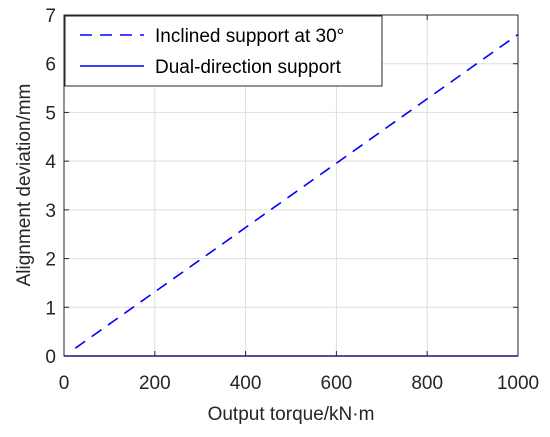 This screenshot has height=437, width=550. I want to click on y-axis-label: Alignment deviation/mm, so click(24, 185).